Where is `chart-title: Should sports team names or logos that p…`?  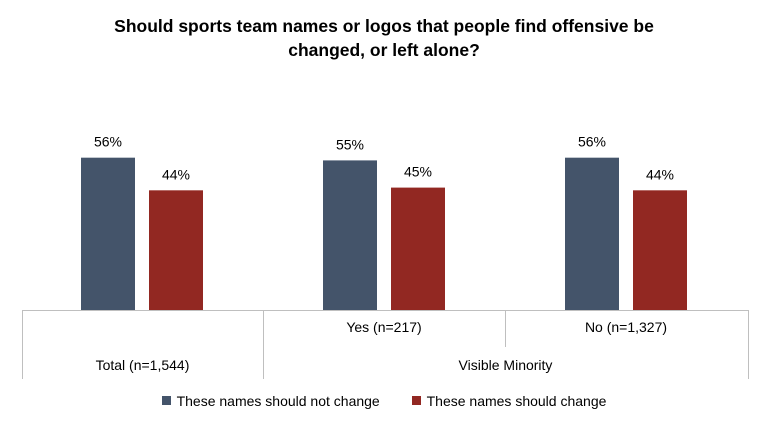 chart-title: Should sports team names or logos that p… is located at coordinates (384, 38).